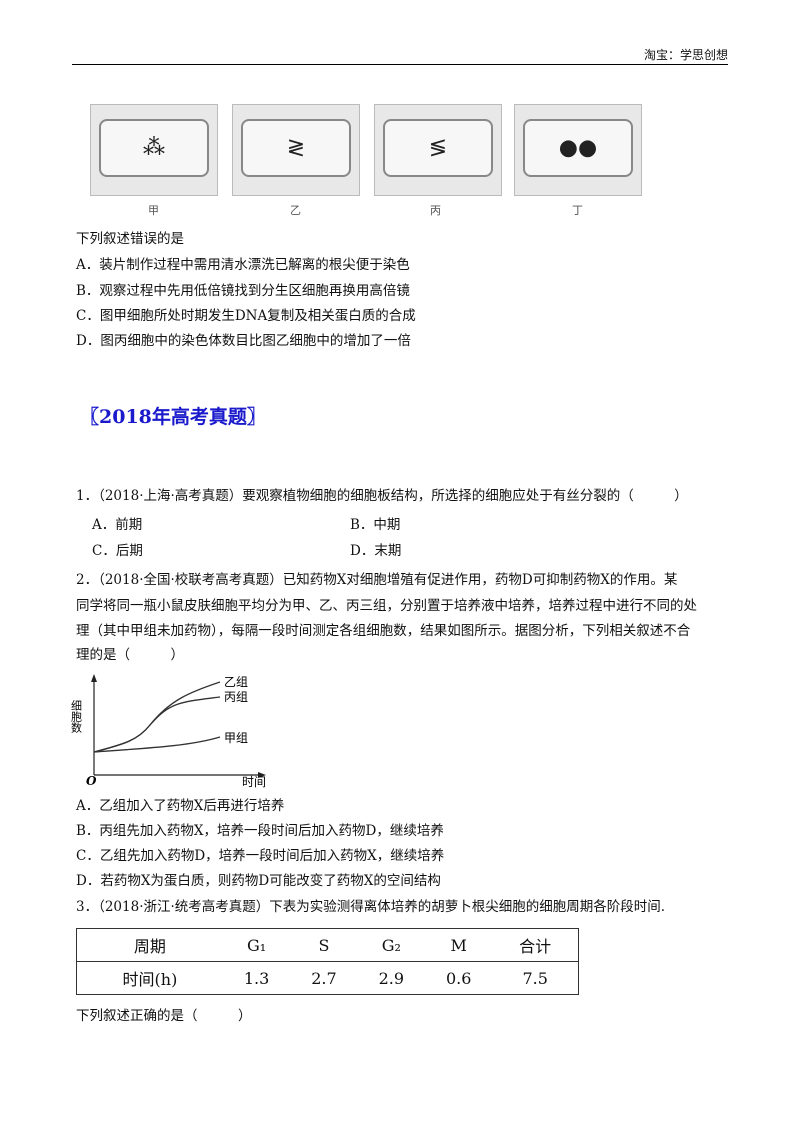  Describe the element at coordinates (246, 316) in the screenshot. I see `option-c: C．图甲细胞所处时期发生DNA复制及相关蛋白质的合成` at that location.